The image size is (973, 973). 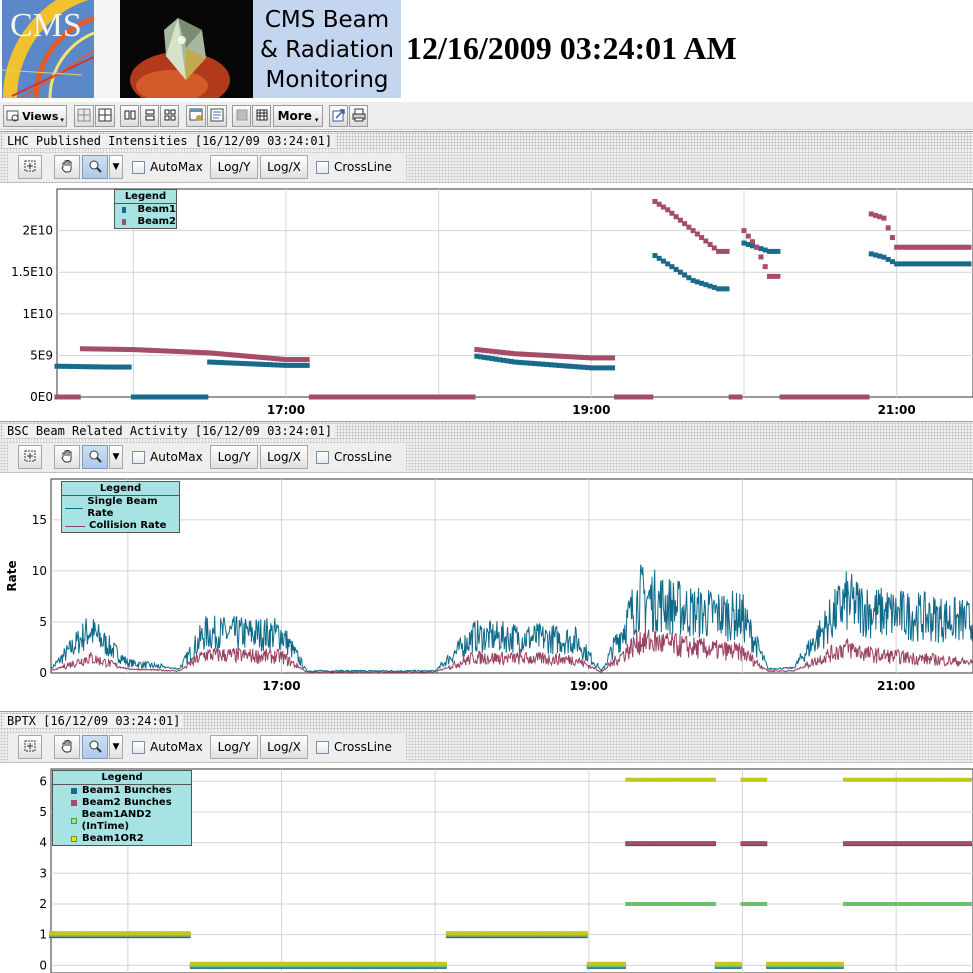 I want to click on activity-legend: Legend Single Beam Rate Collision Rate, so click(x=120, y=507).